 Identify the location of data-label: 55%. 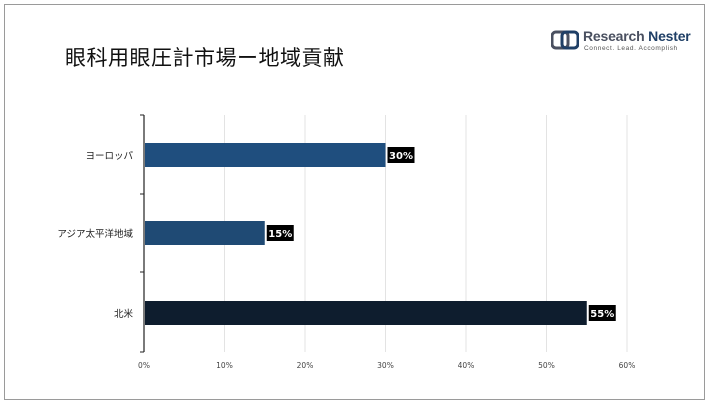
(602, 314).